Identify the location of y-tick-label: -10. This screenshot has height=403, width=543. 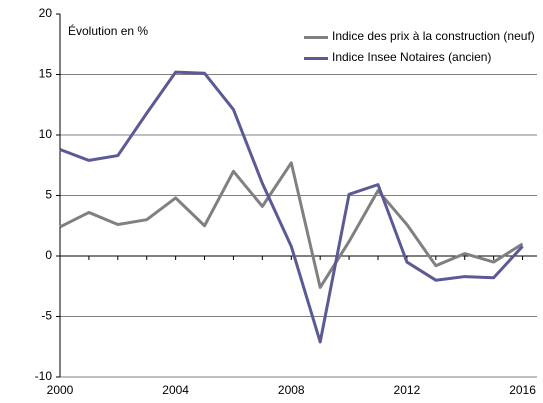
(44, 376).